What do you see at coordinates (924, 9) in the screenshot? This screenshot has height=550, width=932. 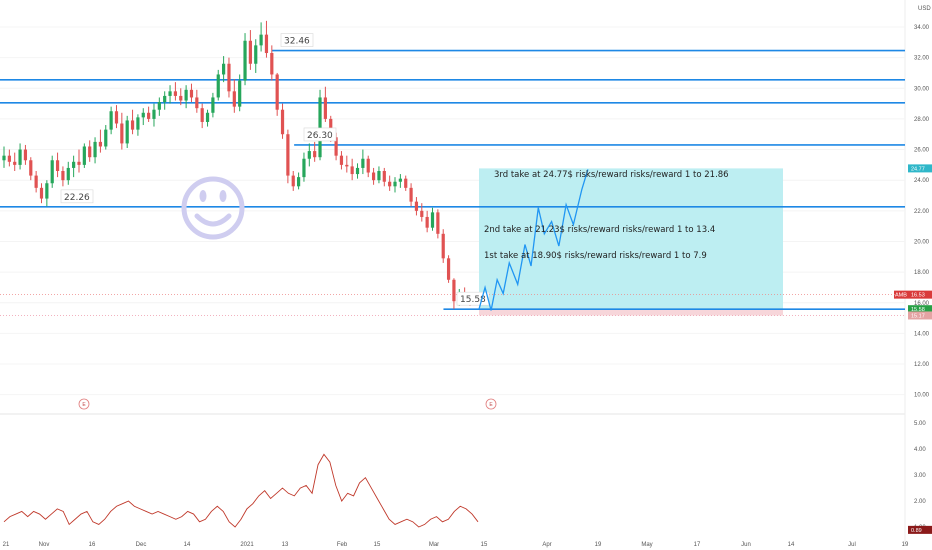 I see `currency-label: USD` at bounding box center [924, 9].